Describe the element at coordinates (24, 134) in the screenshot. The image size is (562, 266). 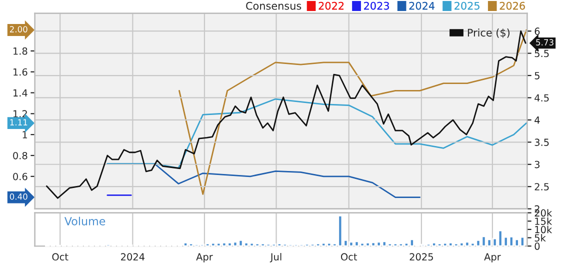
I see `y-tick-label: 1` at that location.